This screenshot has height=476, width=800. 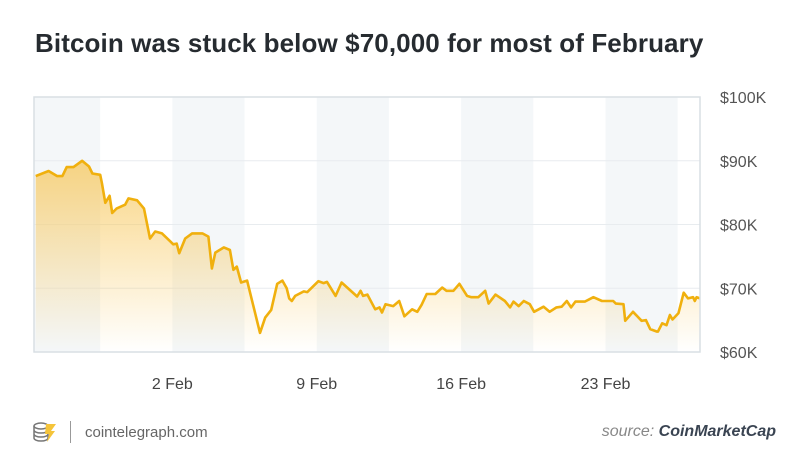 What do you see at coordinates (739, 289) in the screenshot?
I see `y-tick-label: $70K` at bounding box center [739, 289].